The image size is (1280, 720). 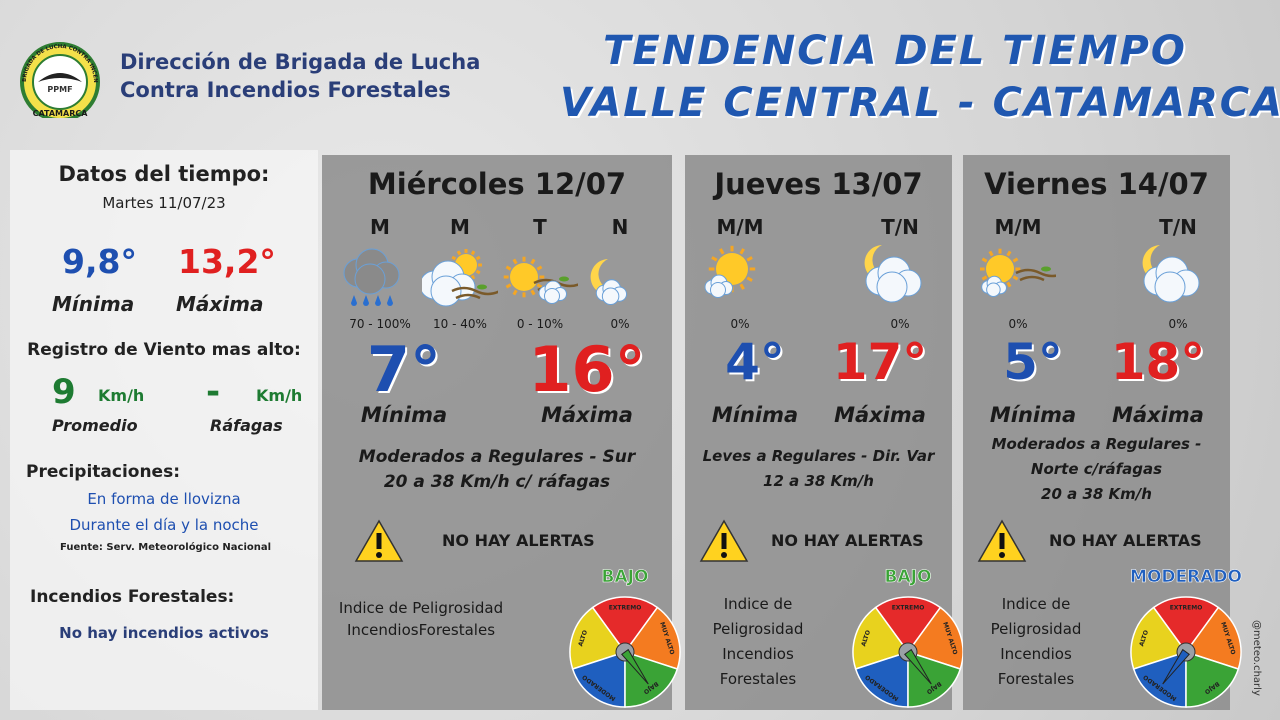 I want to click on moon, so click(x=606, y=277).